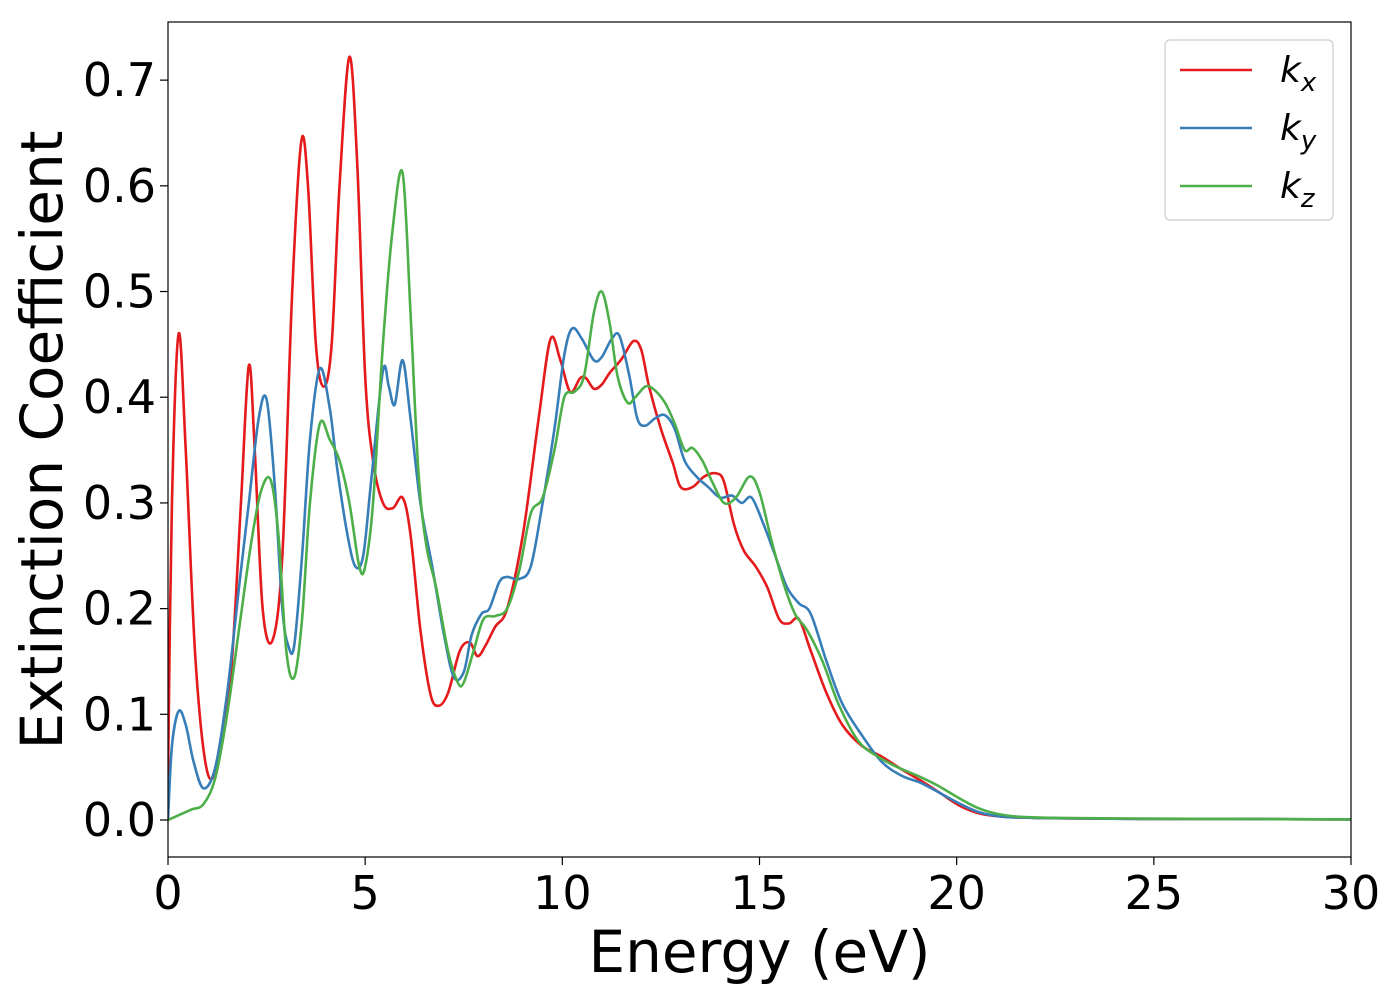 The width and height of the screenshot is (1400, 1004). I want to click on x-tick-label: 10, so click(562, 893).